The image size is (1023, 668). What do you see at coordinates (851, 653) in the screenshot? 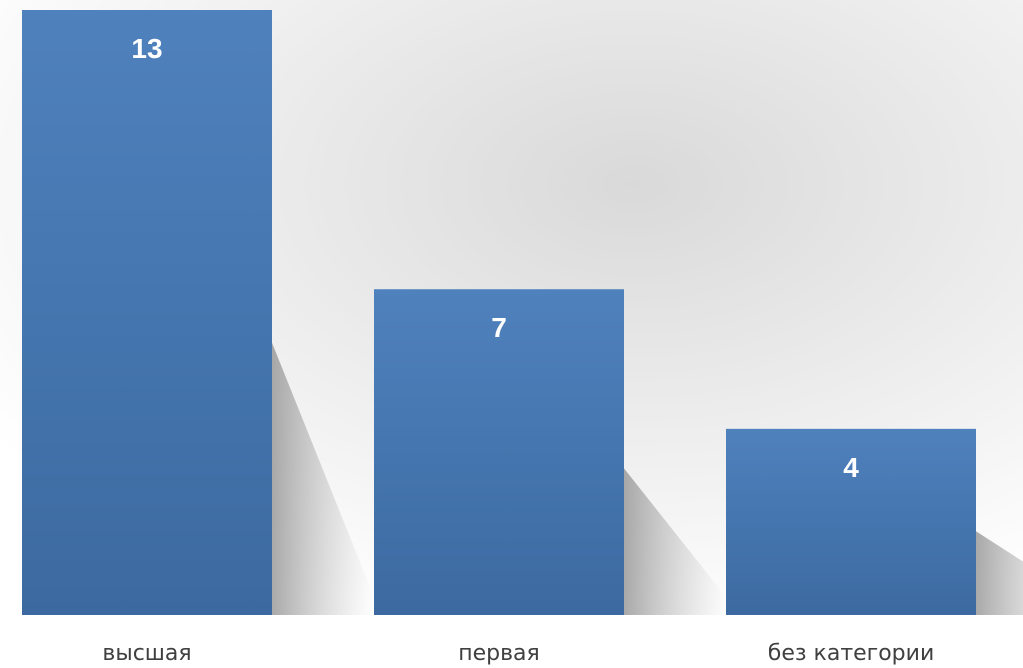
I see `category-label: без категории` at bounding box center [851, 653].